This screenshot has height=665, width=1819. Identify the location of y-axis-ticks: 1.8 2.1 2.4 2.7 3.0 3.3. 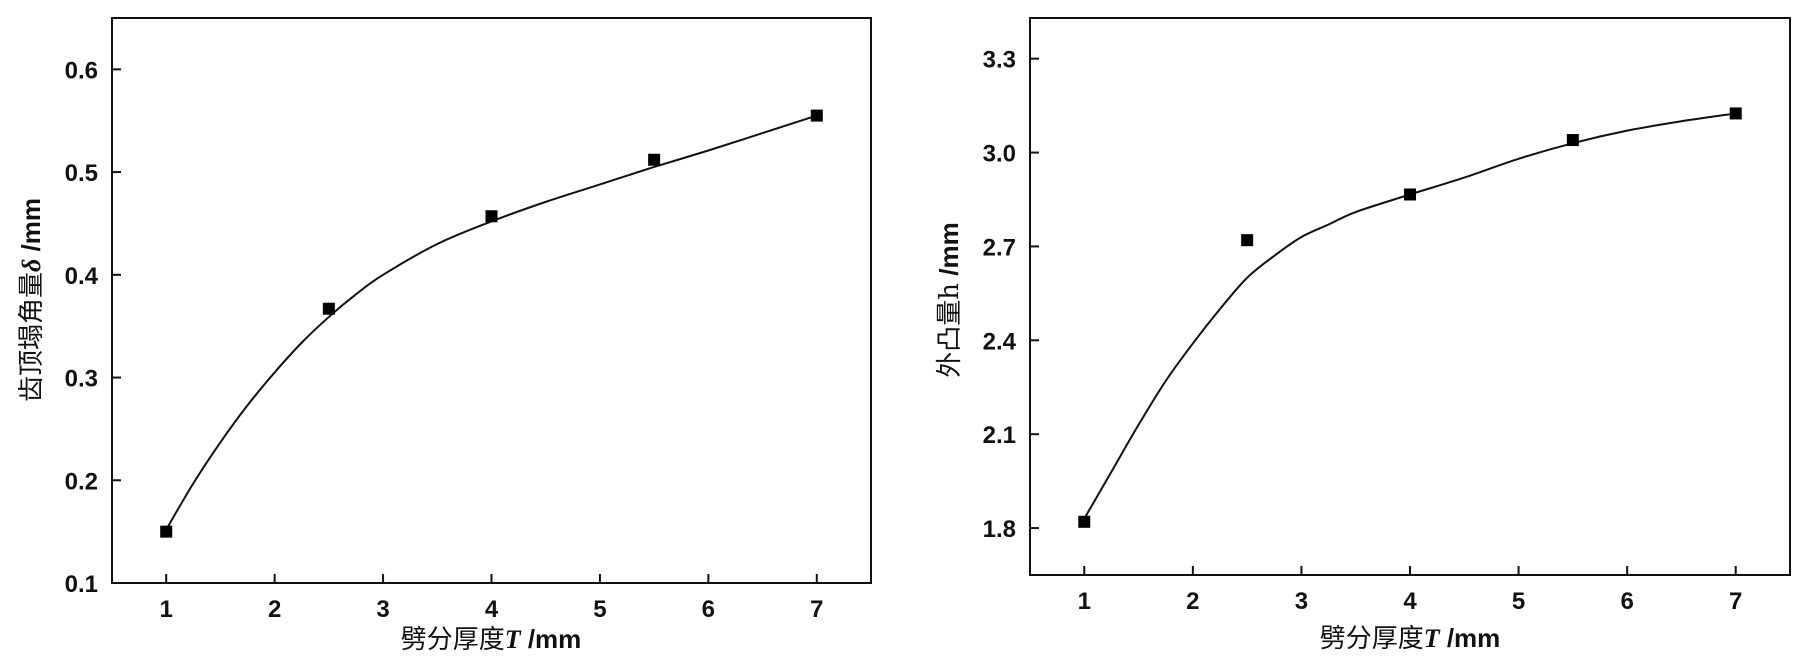
(1011, 295).